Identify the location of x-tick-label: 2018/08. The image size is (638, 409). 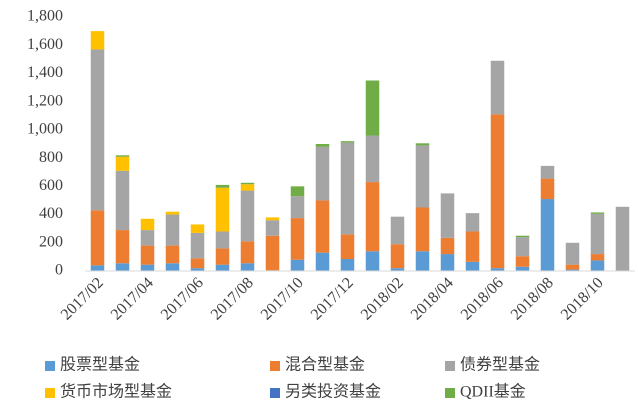
(532, 298).